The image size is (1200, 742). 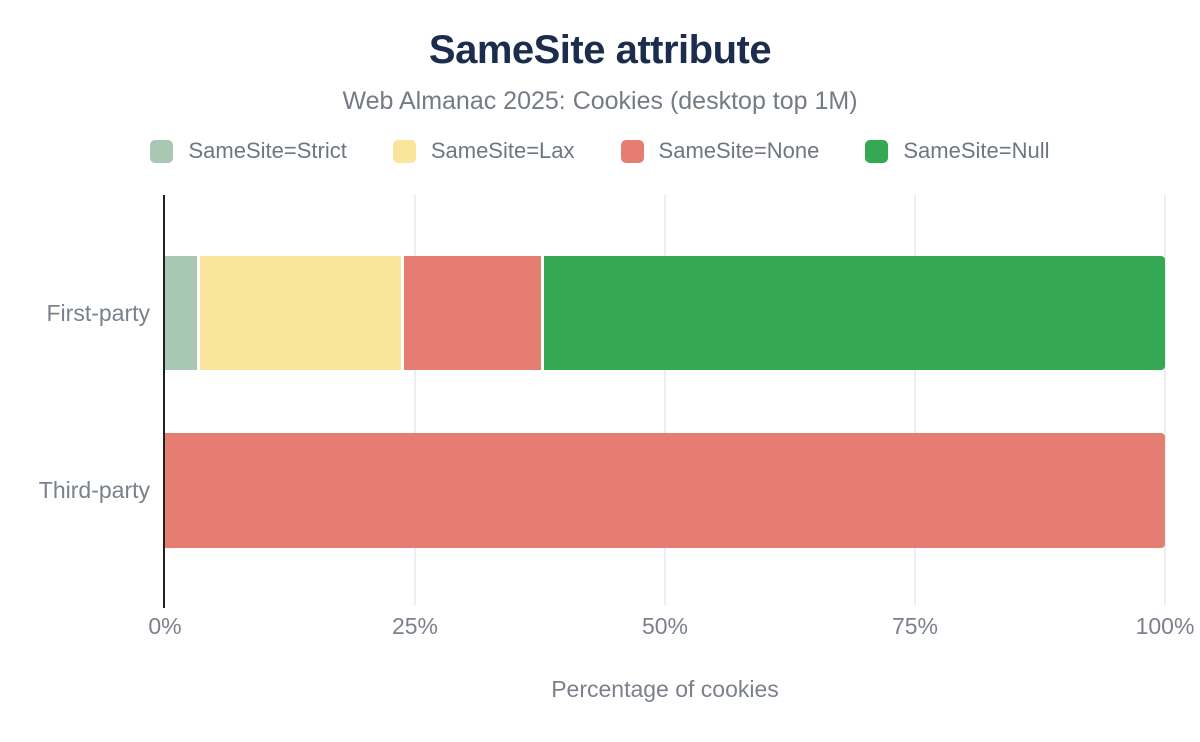 I want to click on category-label-third-party: Third-party, so click(x=94, y=490).